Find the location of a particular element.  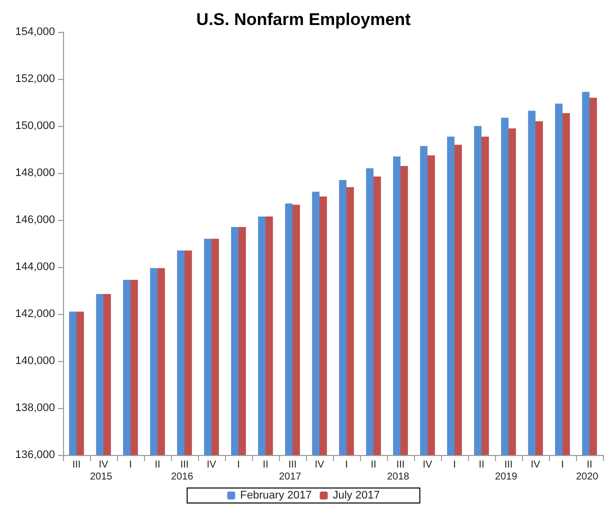

y-tick-label: 138,000 is located at coordinates (35, 408).